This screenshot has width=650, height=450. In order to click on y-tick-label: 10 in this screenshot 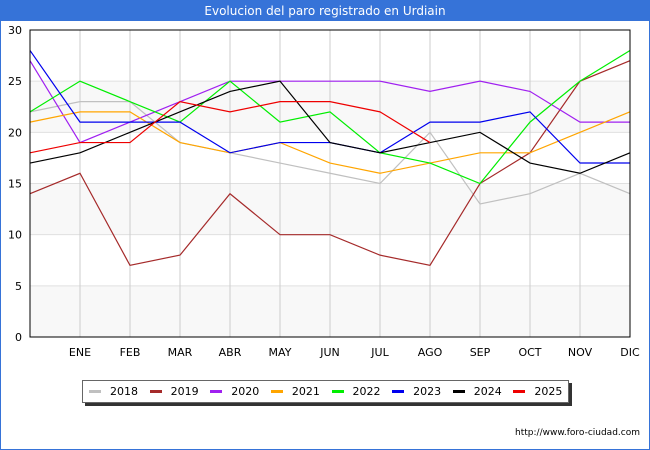, I will do `click(15, 235)`.